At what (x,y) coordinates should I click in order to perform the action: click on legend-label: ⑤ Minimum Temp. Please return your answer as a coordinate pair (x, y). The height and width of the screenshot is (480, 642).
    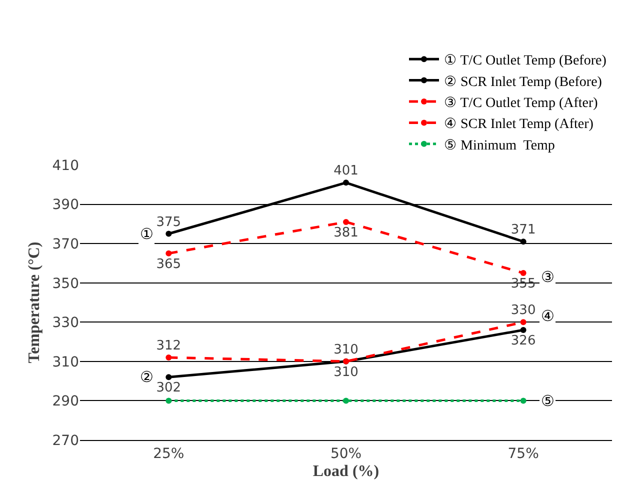
    Looking at the image, I should click on (499, 146).